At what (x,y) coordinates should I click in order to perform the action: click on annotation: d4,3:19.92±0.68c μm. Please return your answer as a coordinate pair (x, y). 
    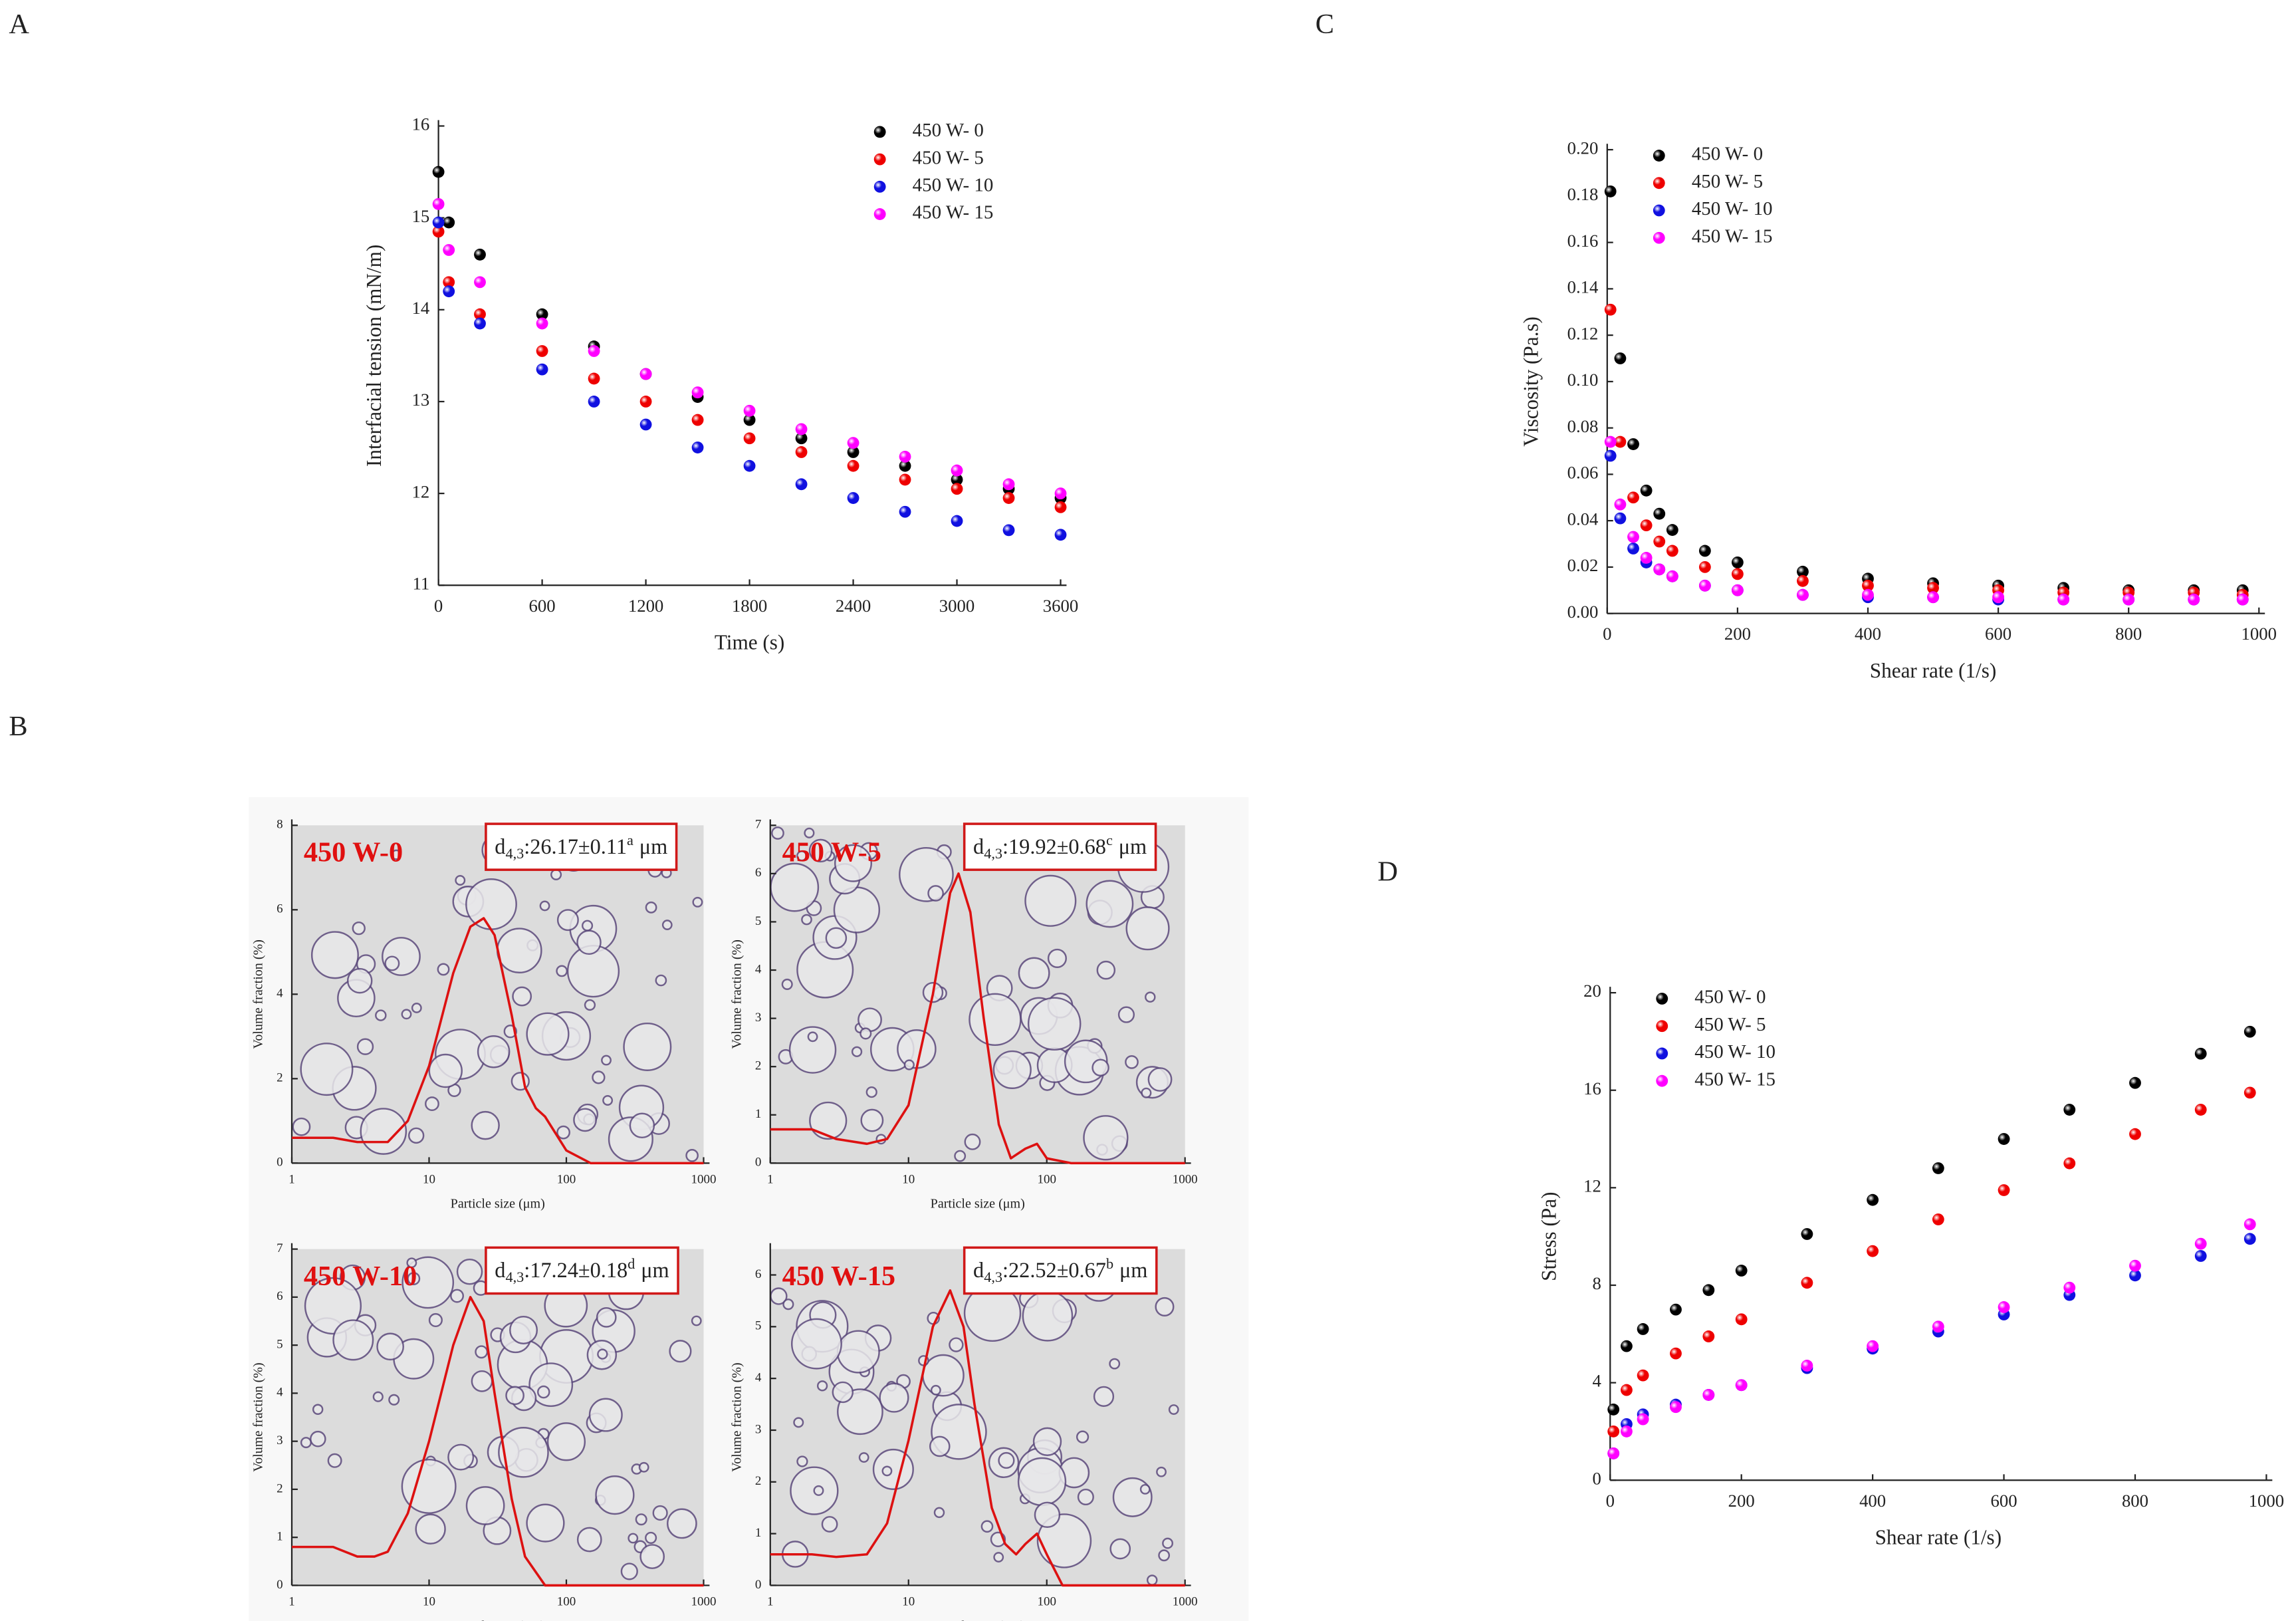
    Looking at the image, I should click on (1060, 847).